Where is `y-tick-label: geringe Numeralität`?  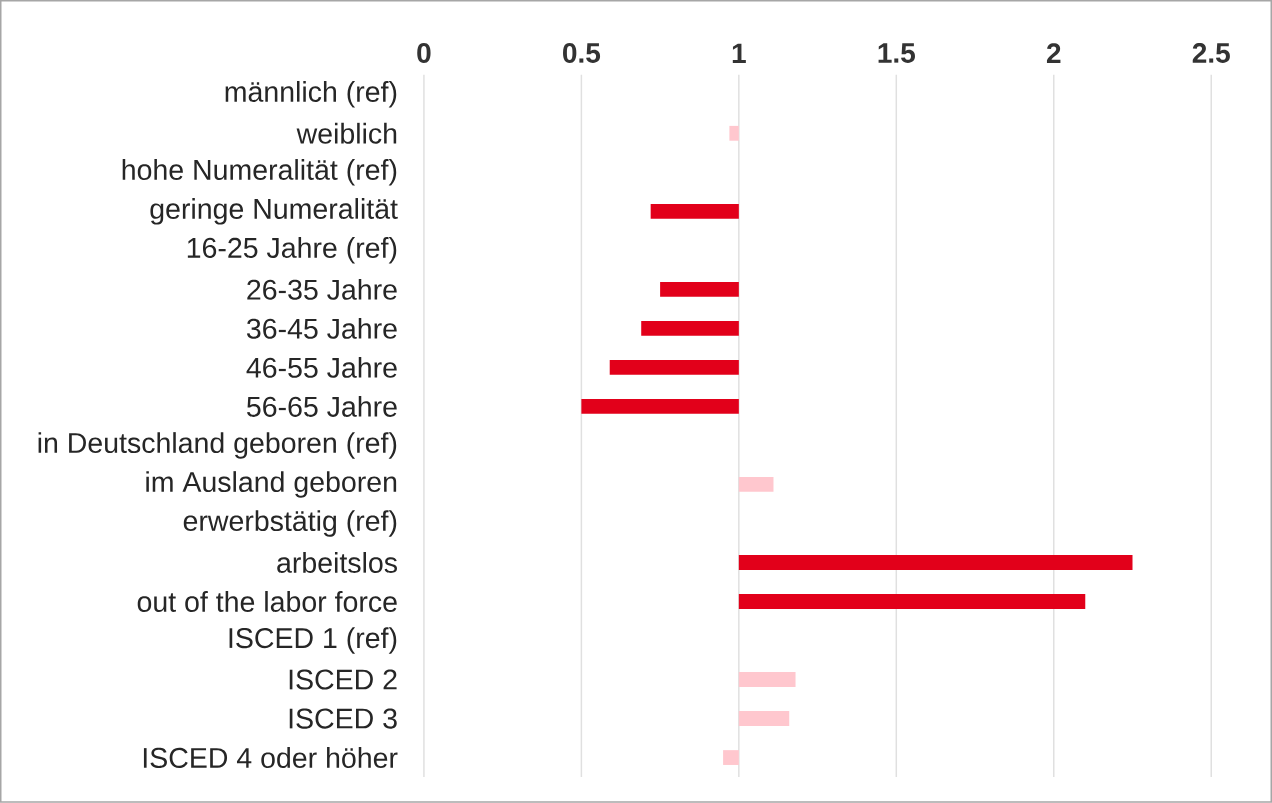 y-tick-label: geringe Numeralität is located at coordinates (274, 211).